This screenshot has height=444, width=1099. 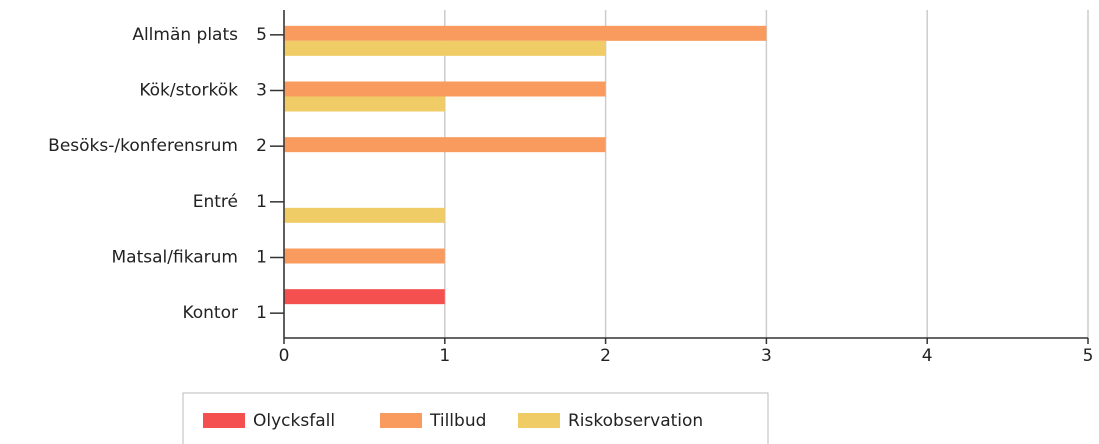 I want to click on legend-box, so click(x=475, y=418).